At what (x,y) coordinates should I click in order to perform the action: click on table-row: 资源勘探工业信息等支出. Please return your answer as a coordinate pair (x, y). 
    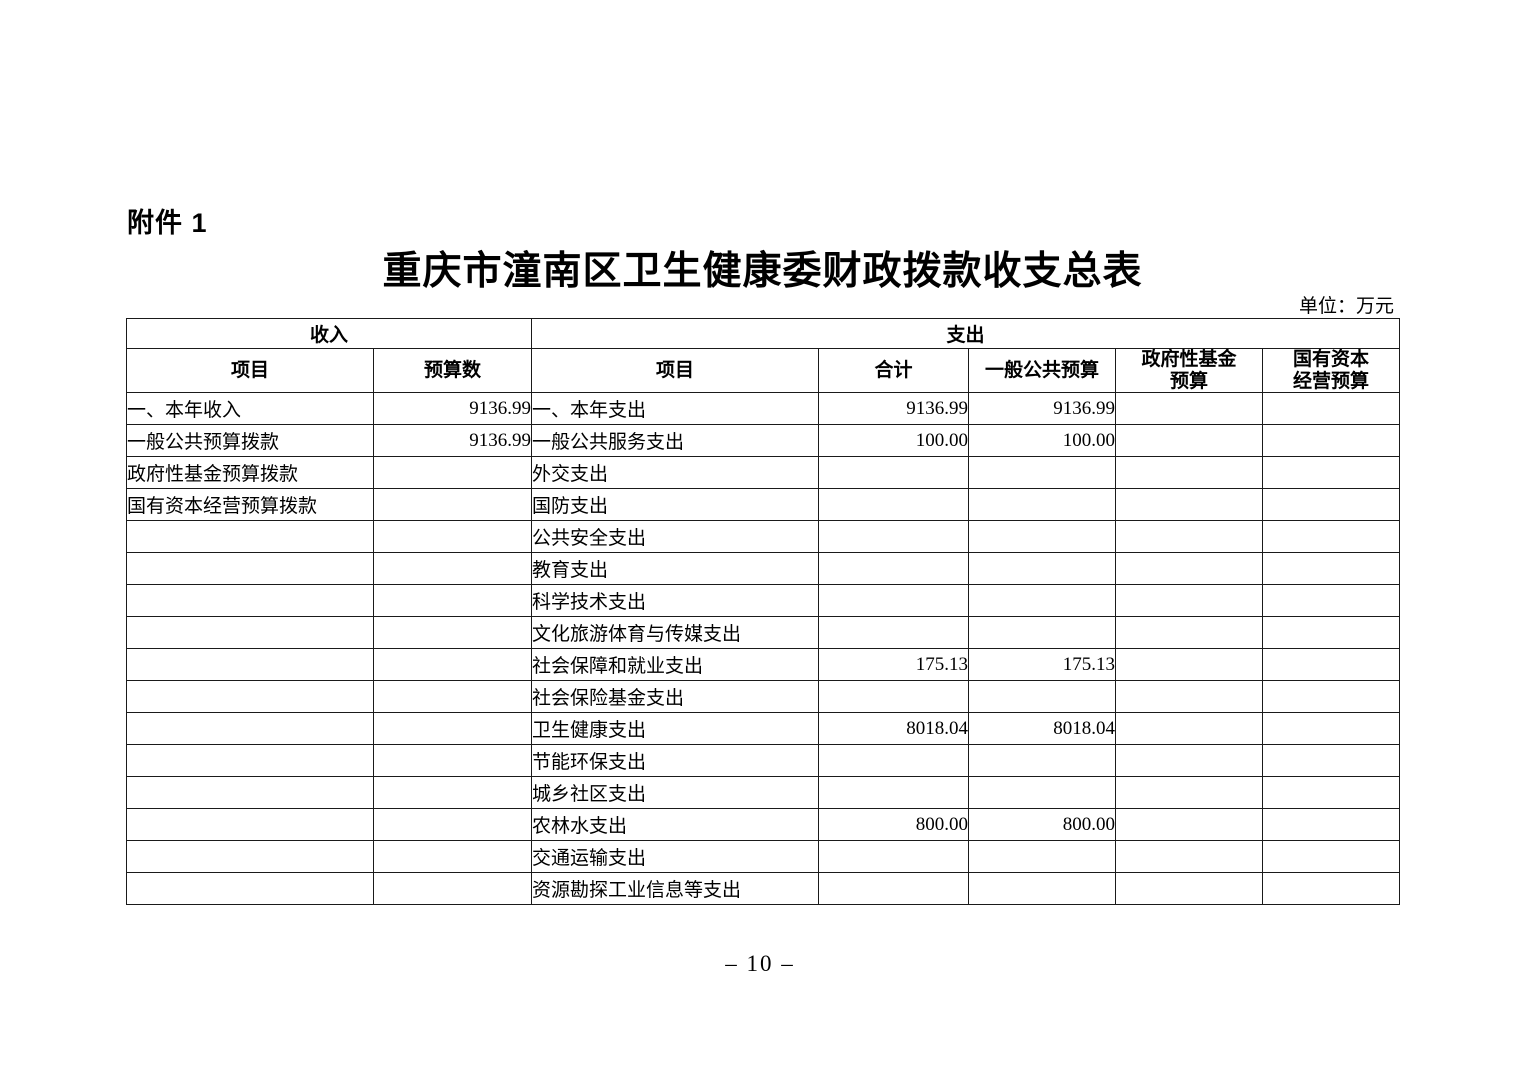
    Looking at the image, I should click on (763, 888).